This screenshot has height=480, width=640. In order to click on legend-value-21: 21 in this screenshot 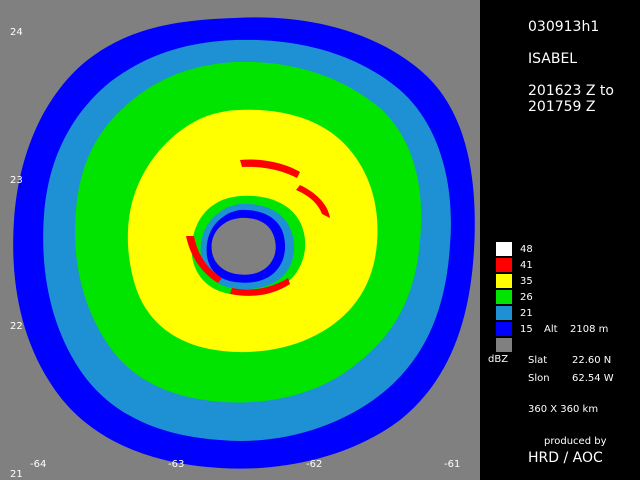, I will do `click(526, 313)`.